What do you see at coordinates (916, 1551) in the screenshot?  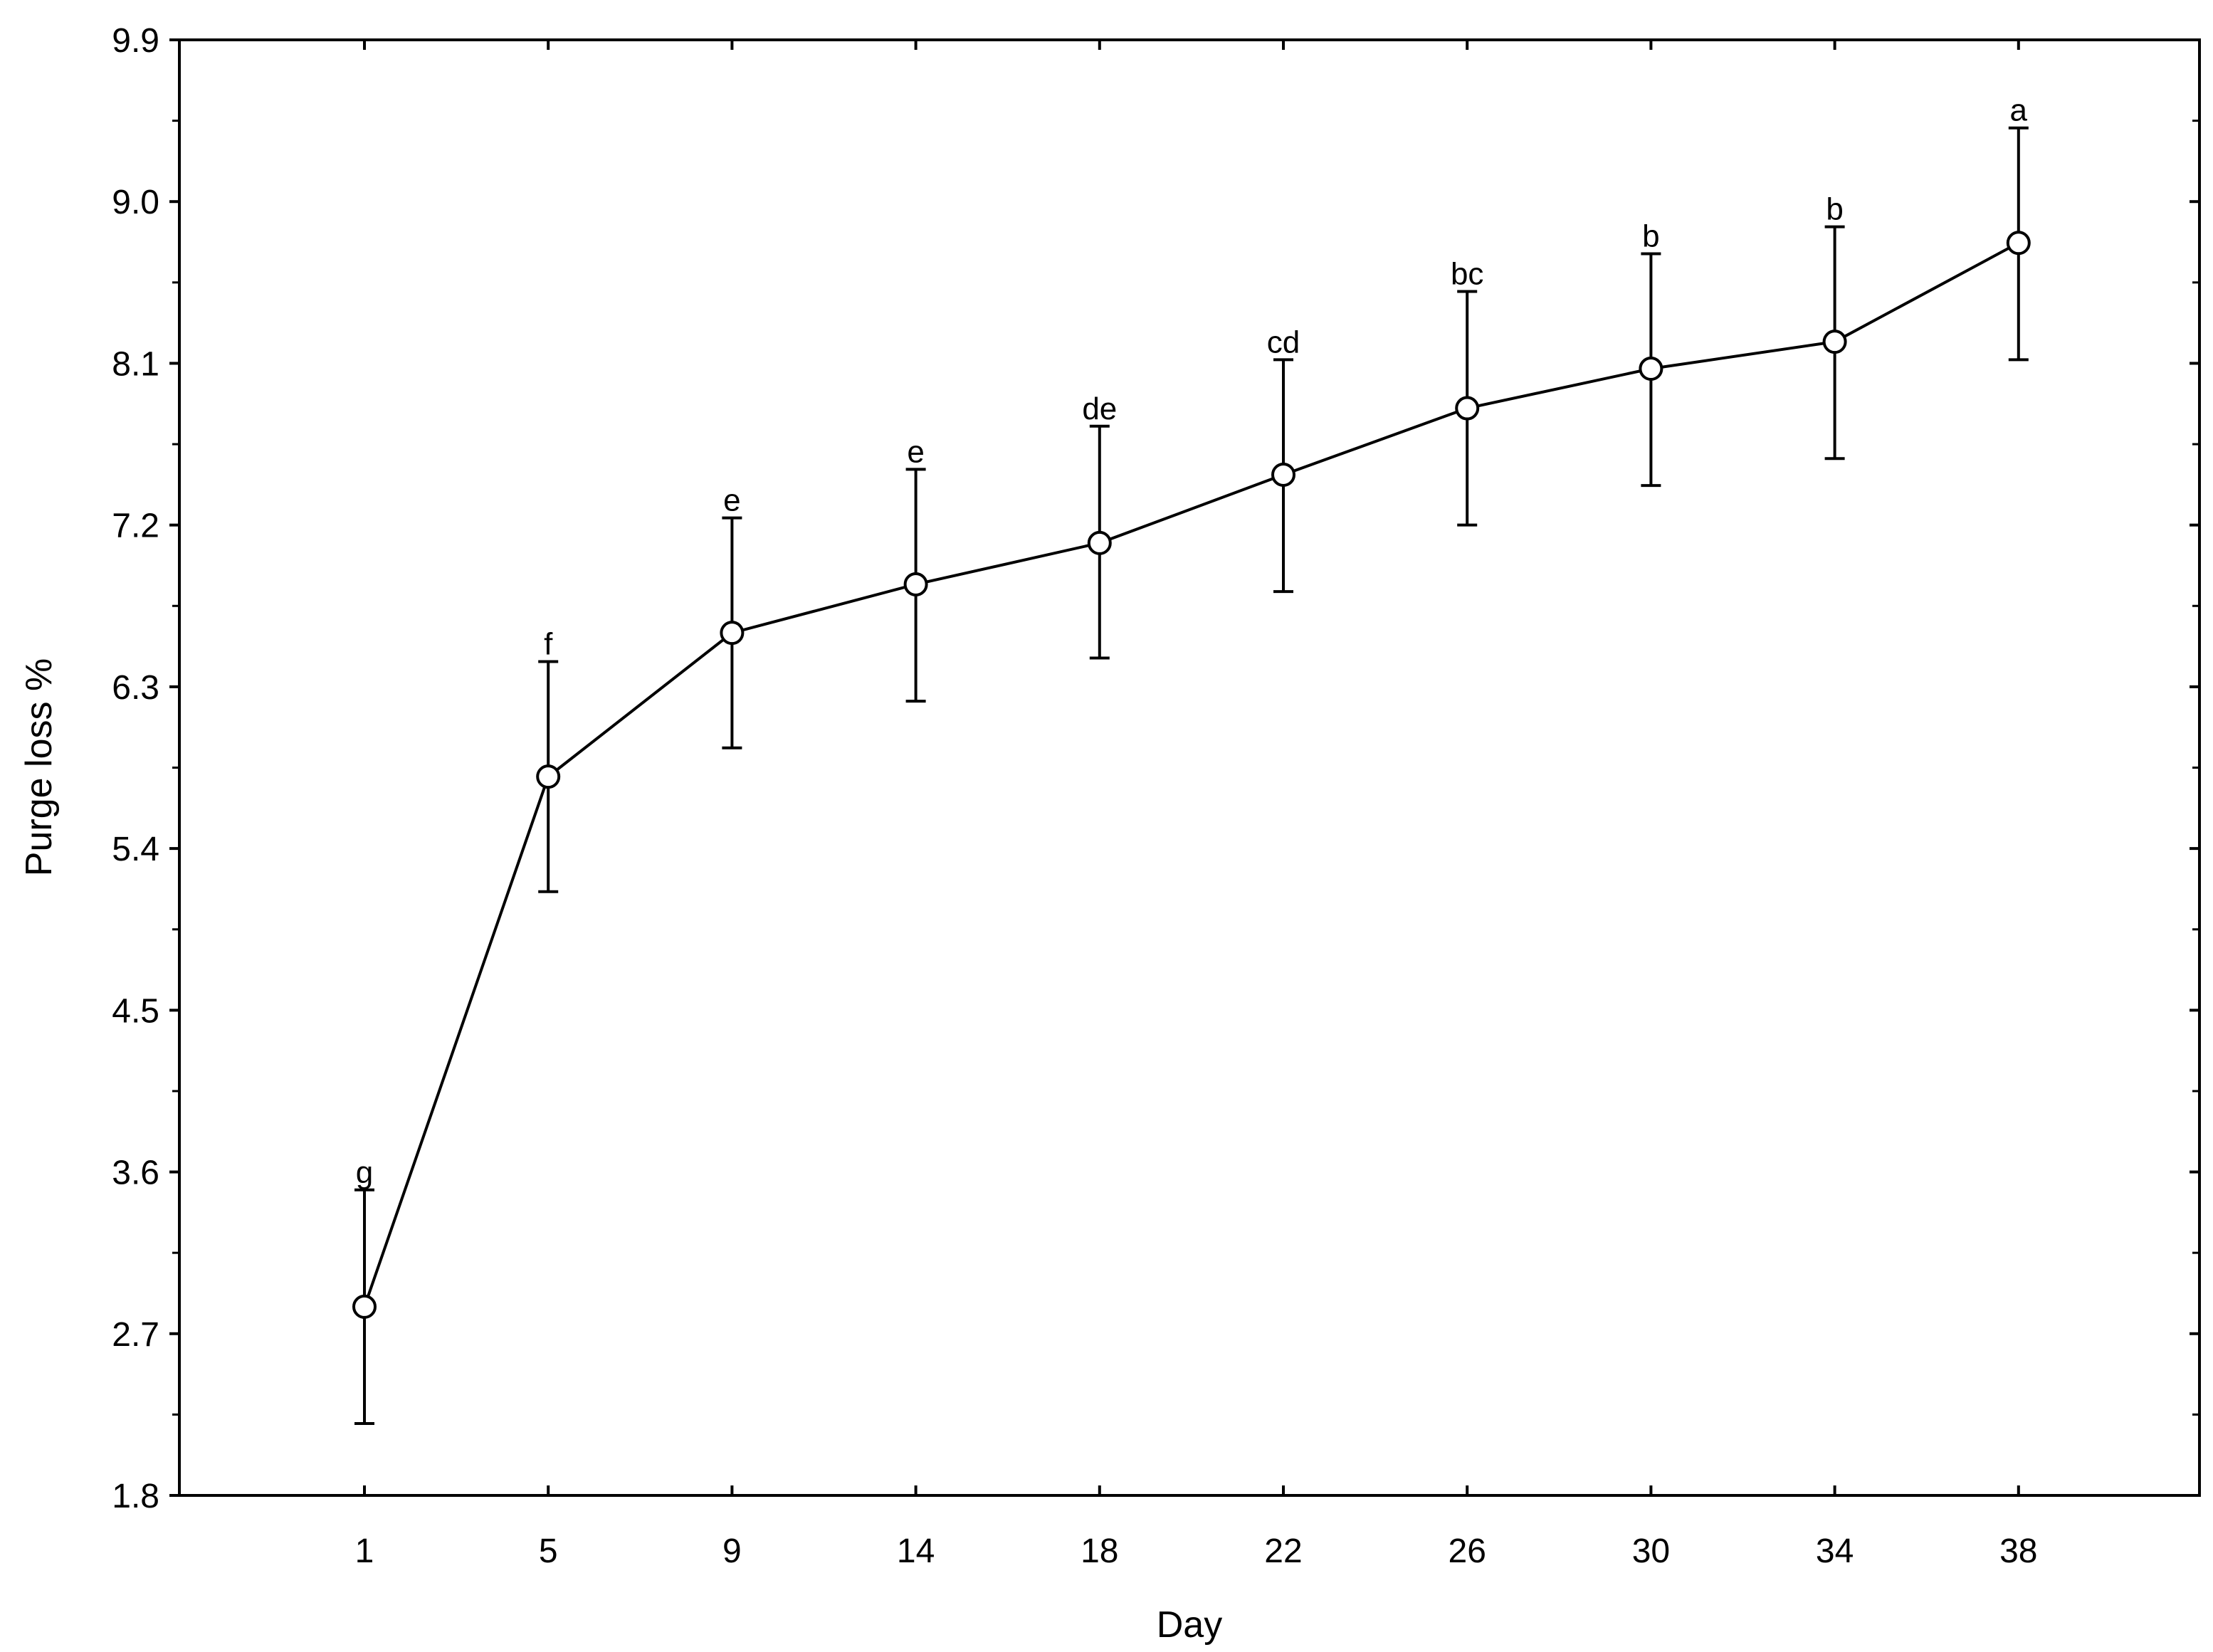 I see `x-tick-label: 14` at bounding box center [916, 1551].